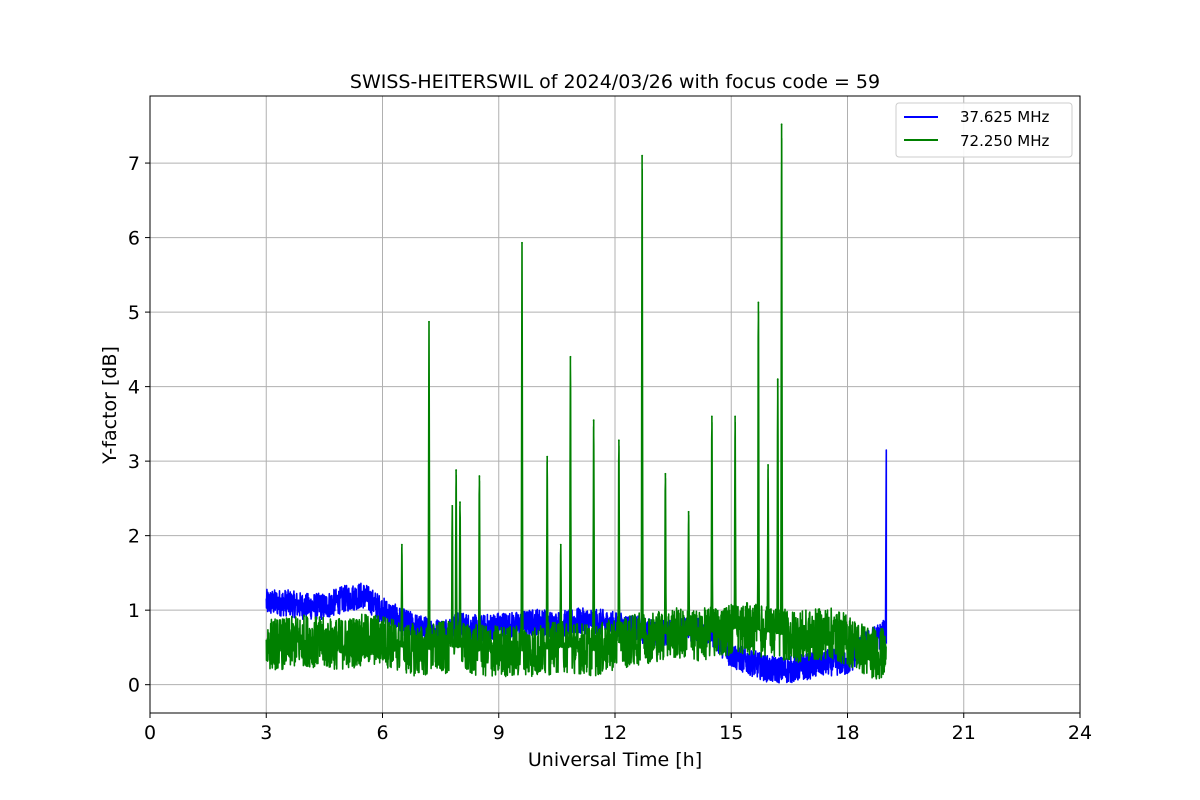 This screenshot has height=800, width=1200. I want to click on x-axis-label: Universal Time [h], so click(615, 760).